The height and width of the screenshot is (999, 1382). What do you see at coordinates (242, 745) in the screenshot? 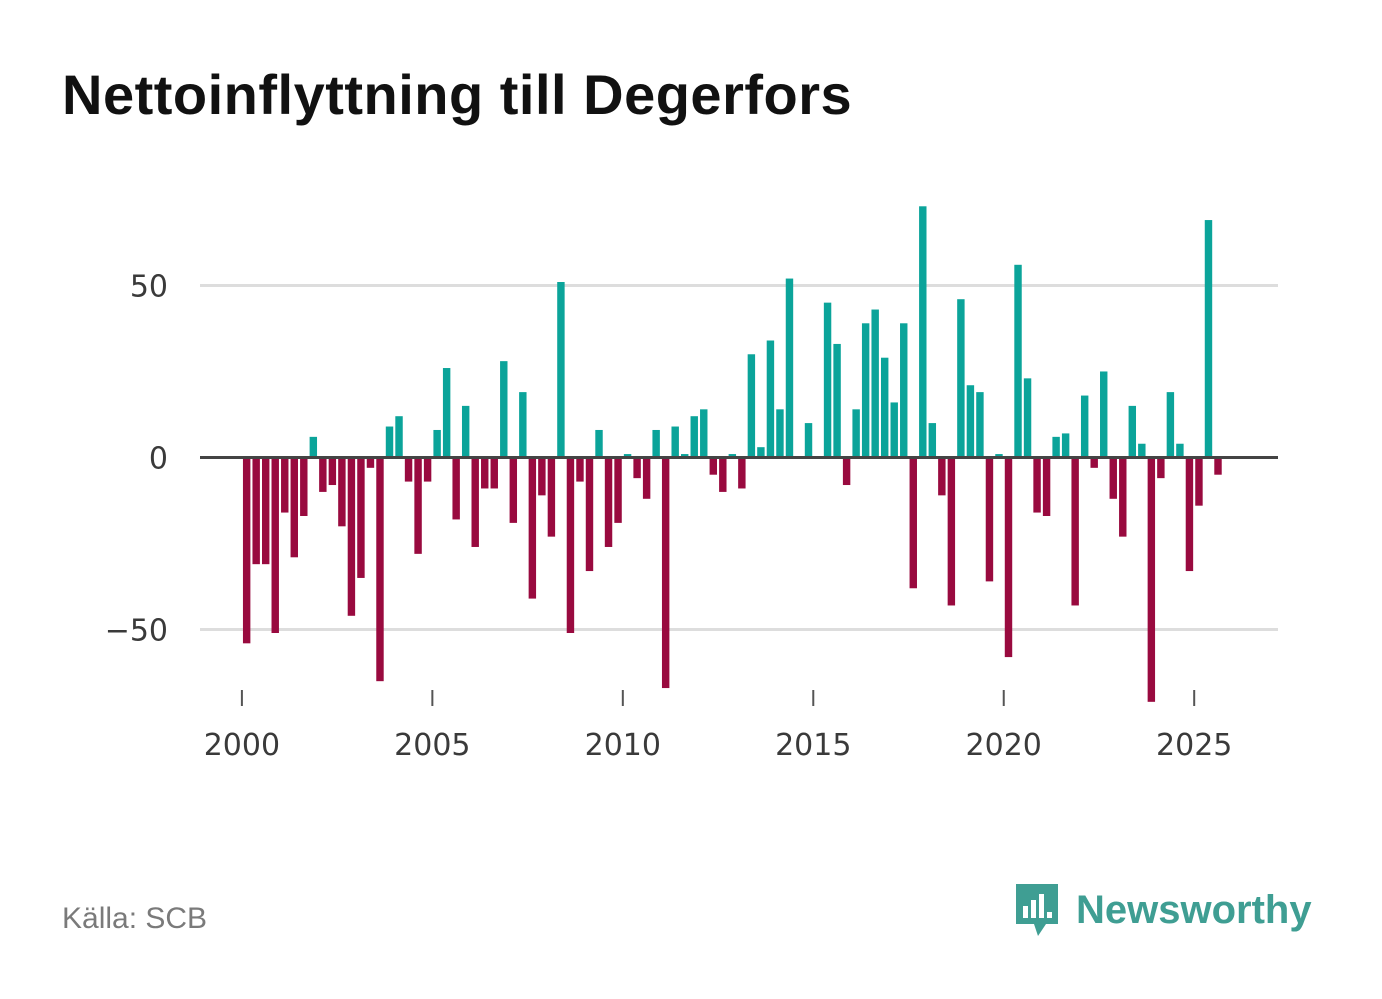
I see `x-tick-label: 2000` at bounding box center [242, 745].